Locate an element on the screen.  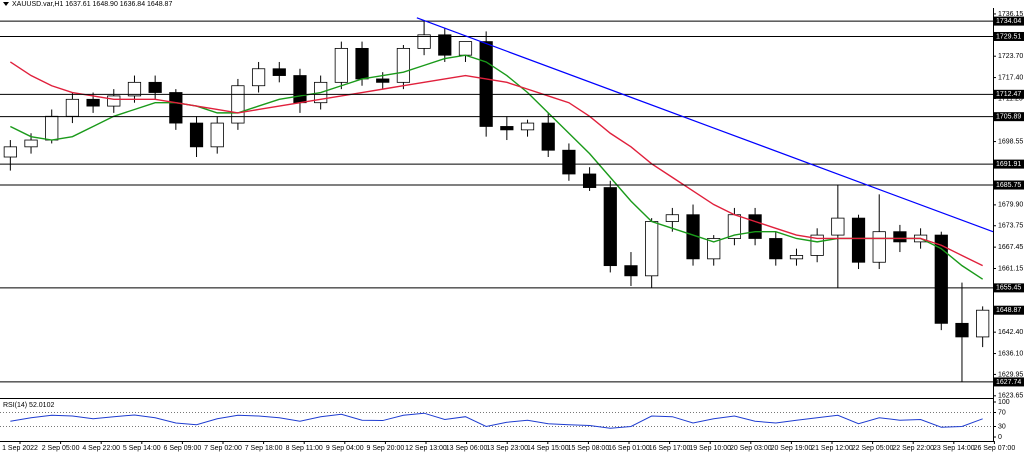
y-tick-label: 1629.95 is located at coordinates (1010, 374).